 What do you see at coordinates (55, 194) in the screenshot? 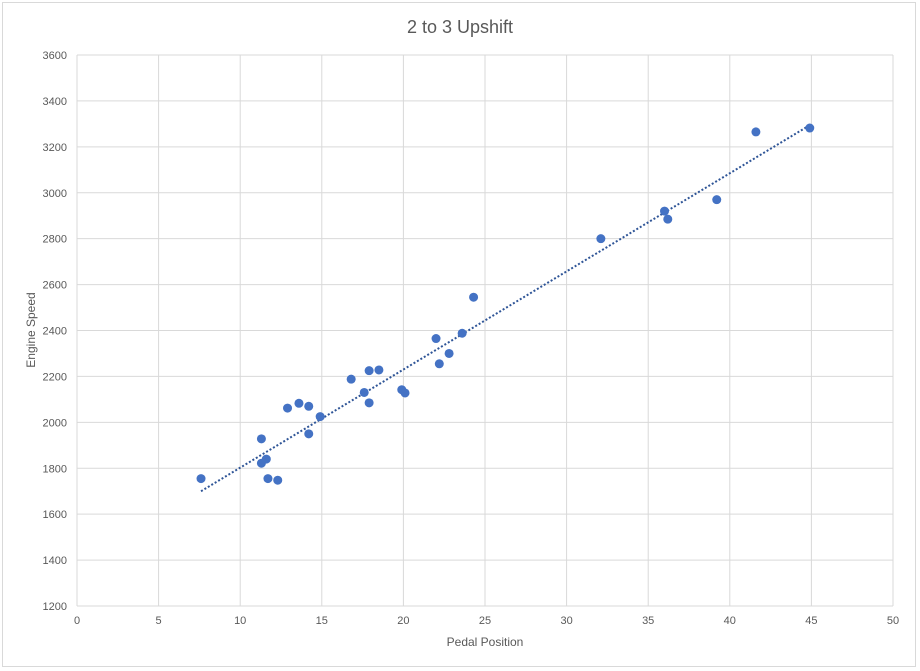
I see `y-tick-label: 3000` at bounding box center [55, 194].